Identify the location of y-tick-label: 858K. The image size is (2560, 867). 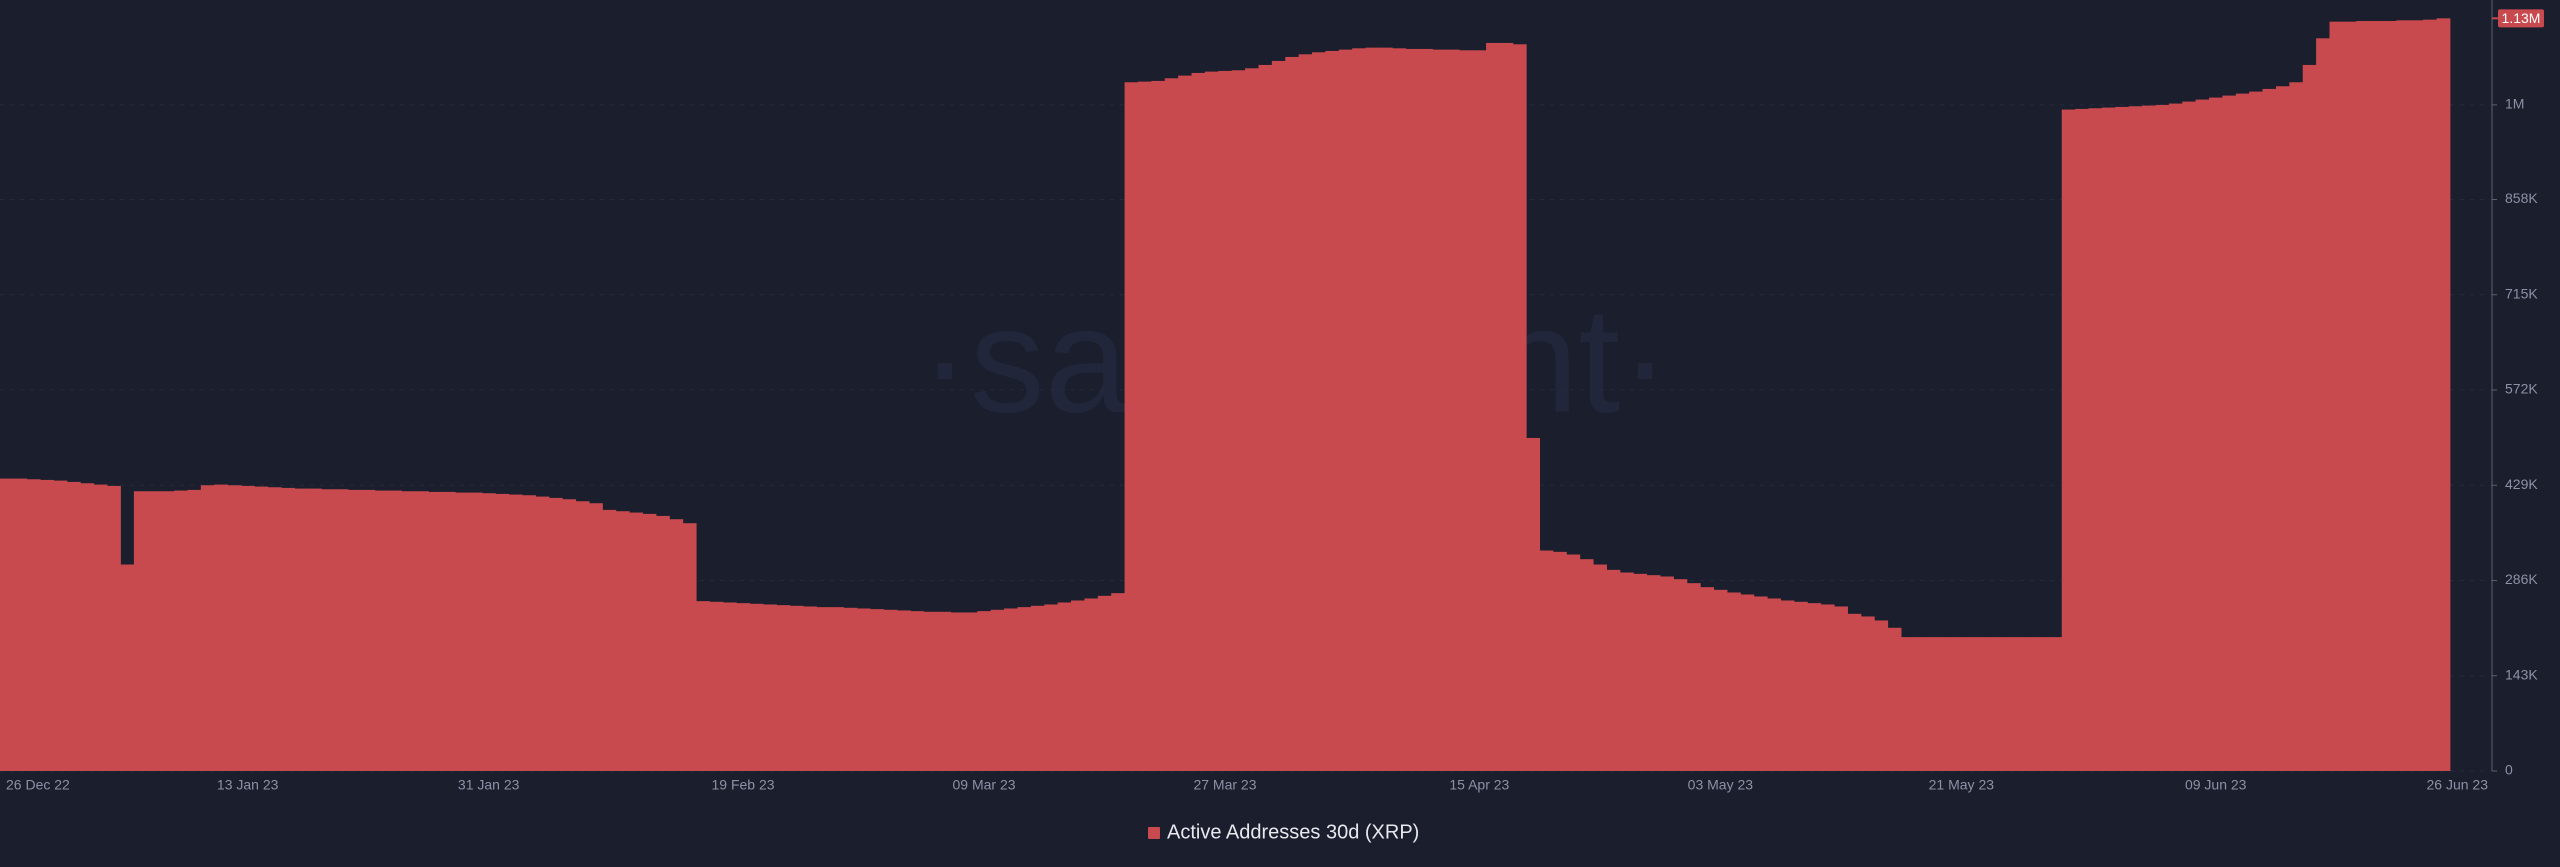
(2521, 198).